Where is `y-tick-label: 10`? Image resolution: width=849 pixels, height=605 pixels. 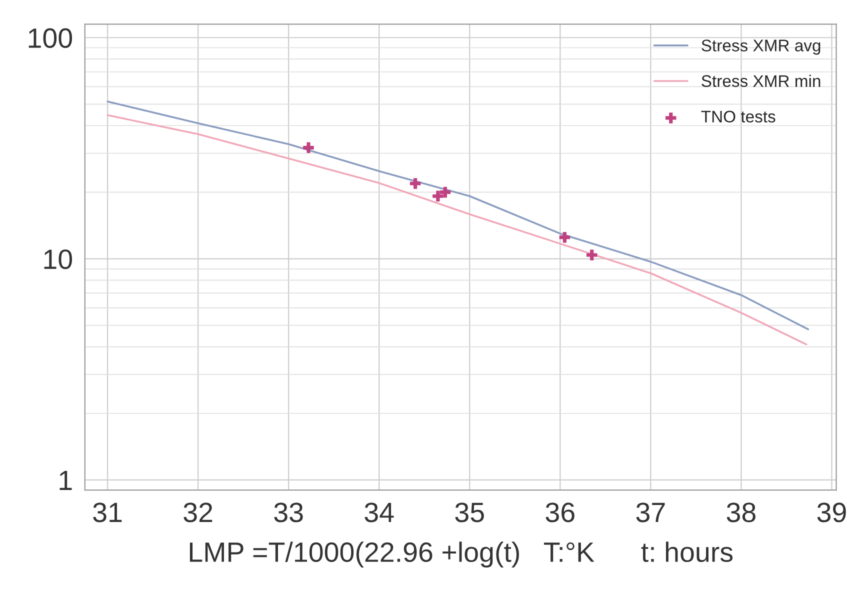 y-tick-label: 10 is located at coordinates (58, 259).